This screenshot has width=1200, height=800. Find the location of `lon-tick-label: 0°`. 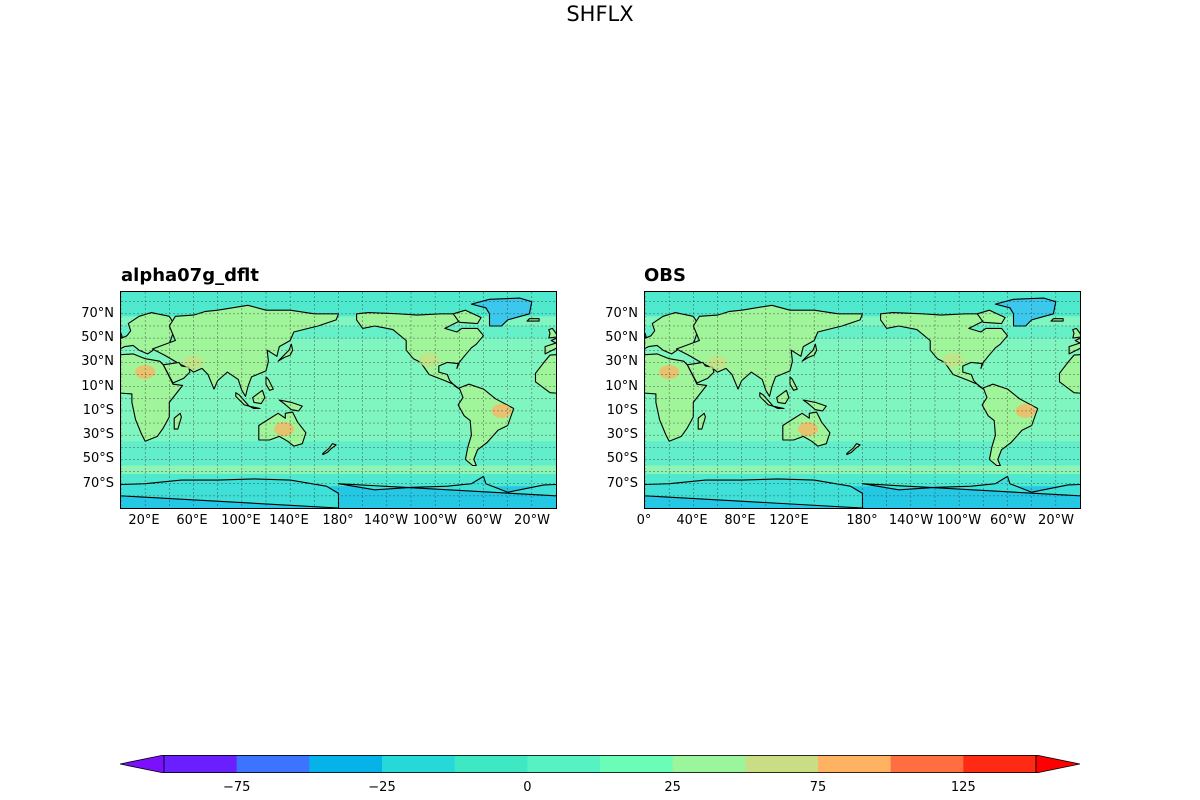

lon-tick-label: 0° is located at coordinates (644, 520).